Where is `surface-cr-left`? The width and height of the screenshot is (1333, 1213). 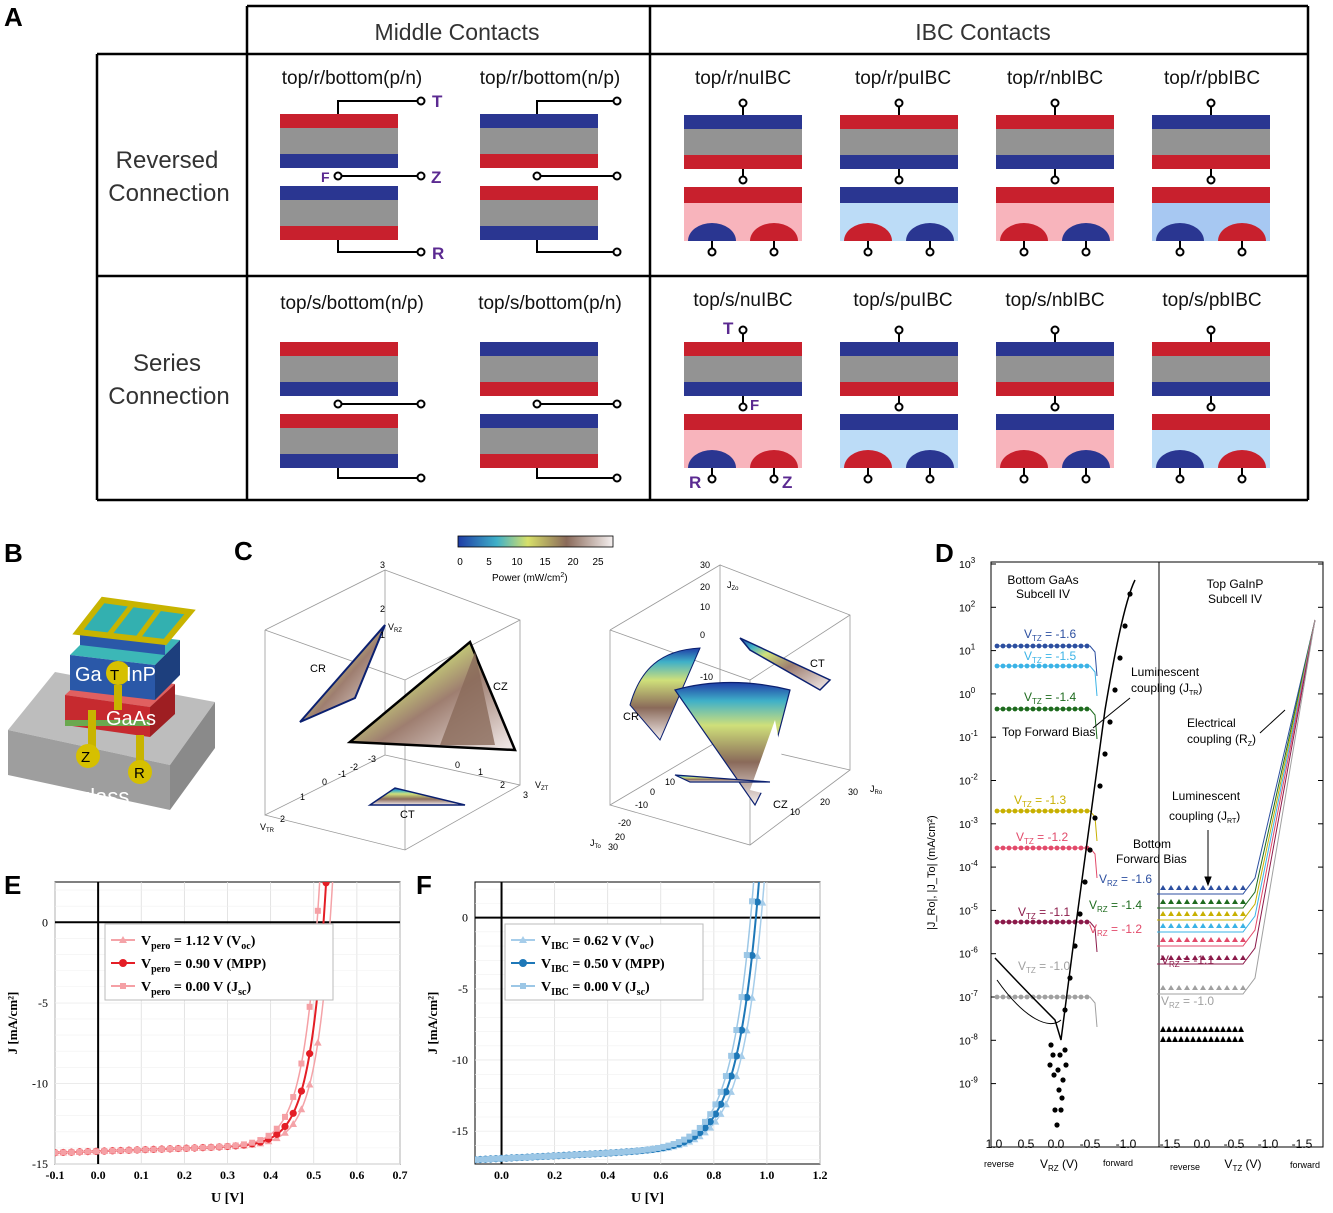
surface-cr-left is located at coordinates (342, 673).